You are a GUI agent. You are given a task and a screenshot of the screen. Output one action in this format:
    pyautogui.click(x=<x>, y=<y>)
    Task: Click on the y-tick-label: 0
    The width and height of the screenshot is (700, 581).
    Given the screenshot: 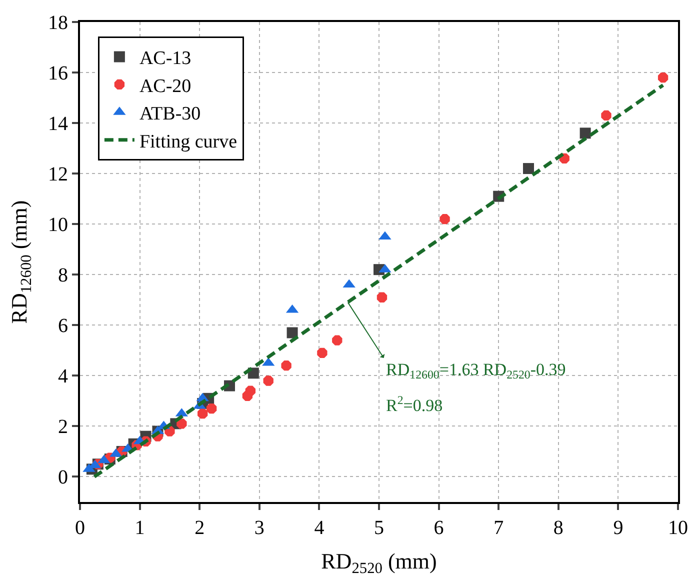 What is the action you would take?
    pyautogui.click(x=63, y=477)
    